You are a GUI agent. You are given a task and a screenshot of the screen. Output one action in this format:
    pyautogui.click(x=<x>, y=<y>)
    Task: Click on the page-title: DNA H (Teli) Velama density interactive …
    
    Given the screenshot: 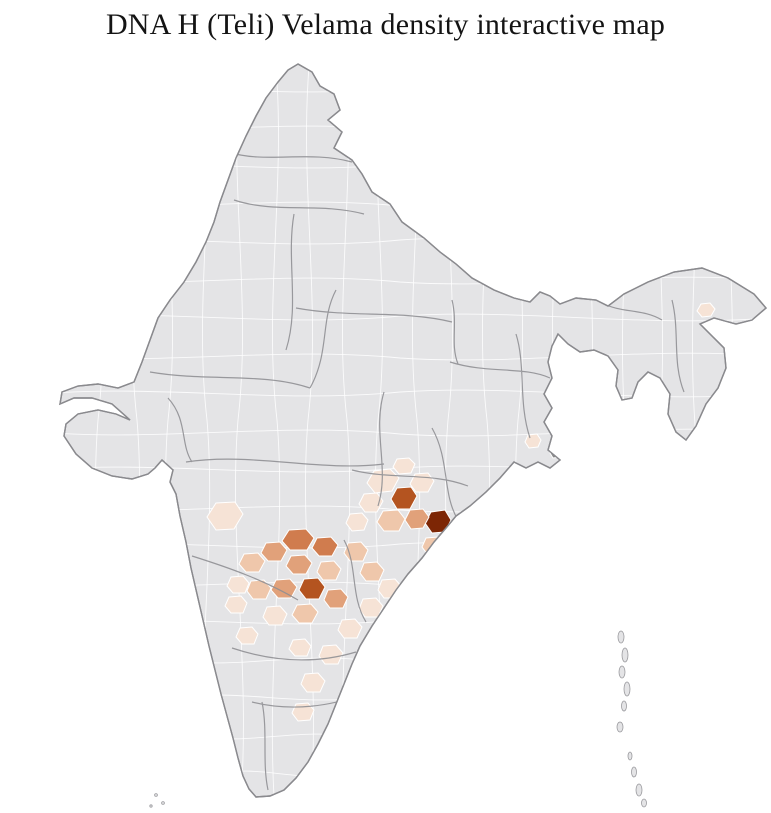 What is the action you would take?
    pyautogui.click(x=385, y=24)
    